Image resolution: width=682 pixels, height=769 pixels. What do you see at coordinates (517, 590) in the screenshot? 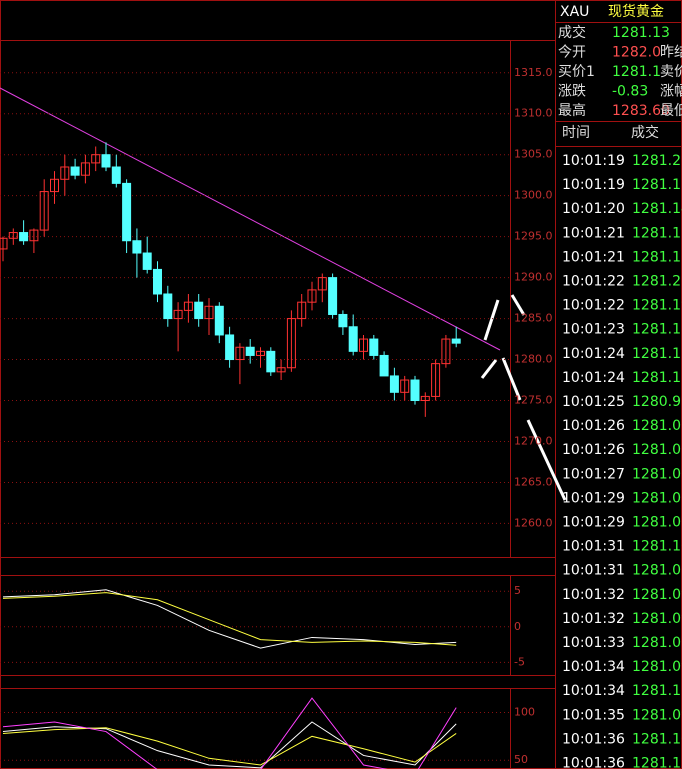
I see `y-tick-label: 5` at bounding box center [517, 590].